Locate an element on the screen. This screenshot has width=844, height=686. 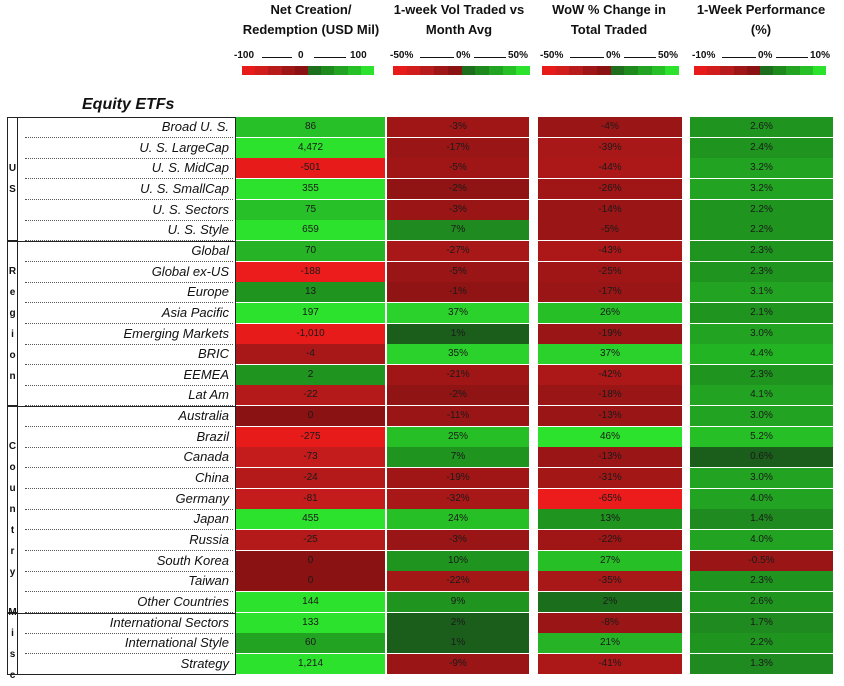
group-letter: C is located at coordinates (12, 446).